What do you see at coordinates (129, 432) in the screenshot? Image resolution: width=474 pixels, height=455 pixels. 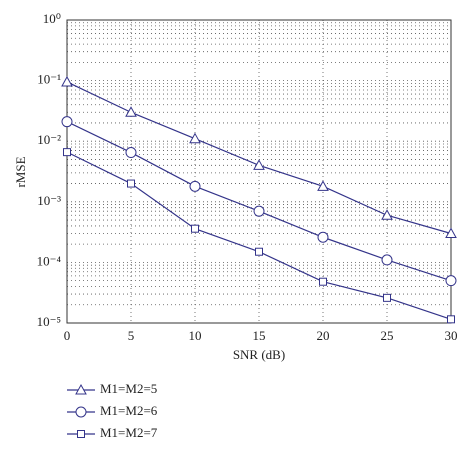 I see `legend-label: M1=M2=7` at bounding box center [129, 432].